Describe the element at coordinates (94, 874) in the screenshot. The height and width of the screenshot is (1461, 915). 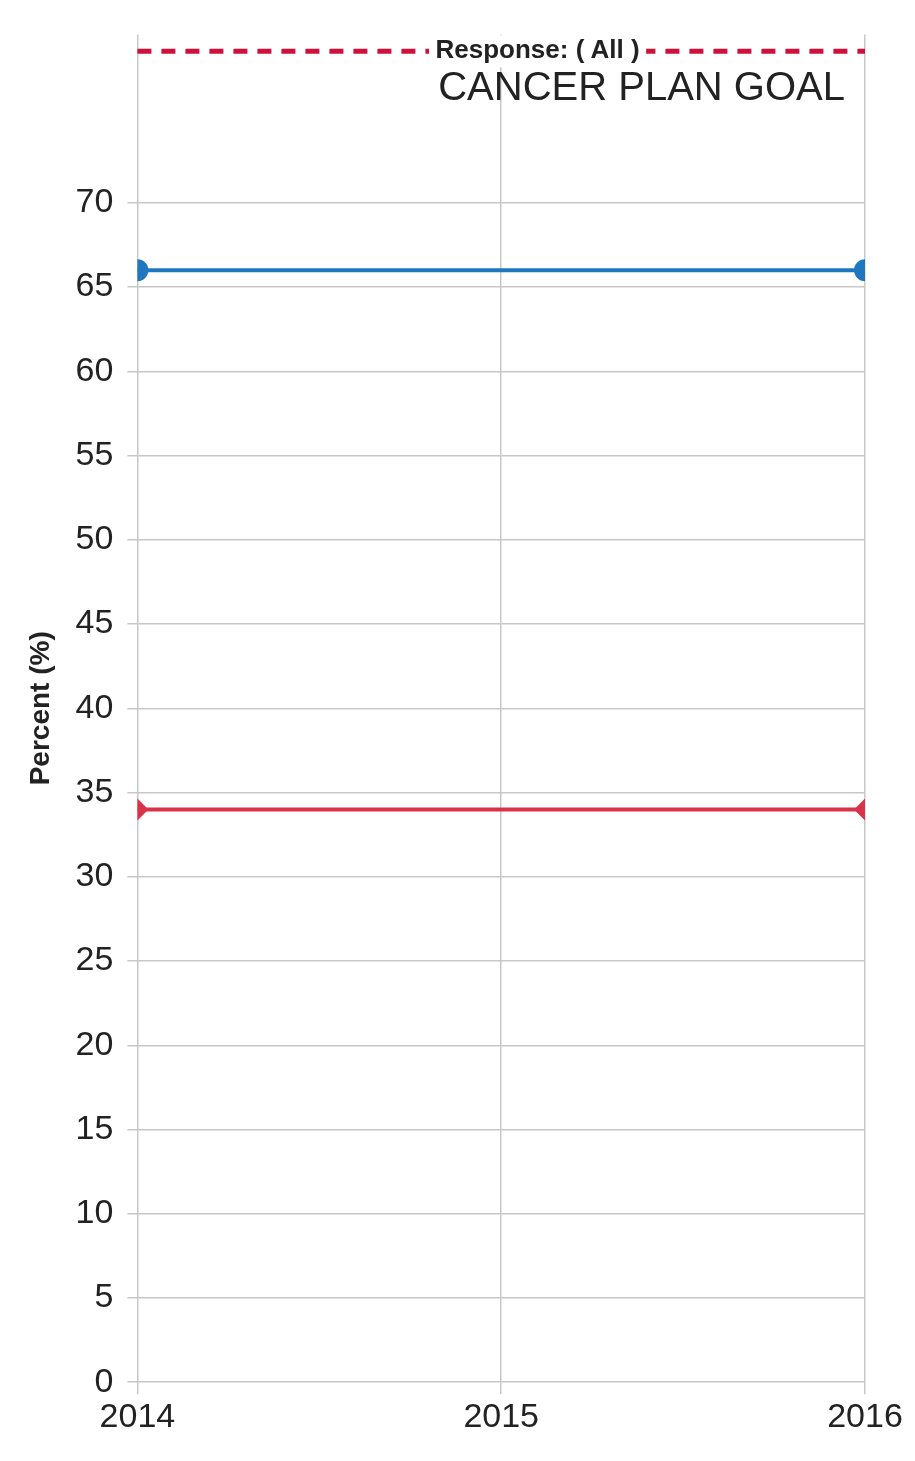
I see `y-tick-label: 30` at that location.